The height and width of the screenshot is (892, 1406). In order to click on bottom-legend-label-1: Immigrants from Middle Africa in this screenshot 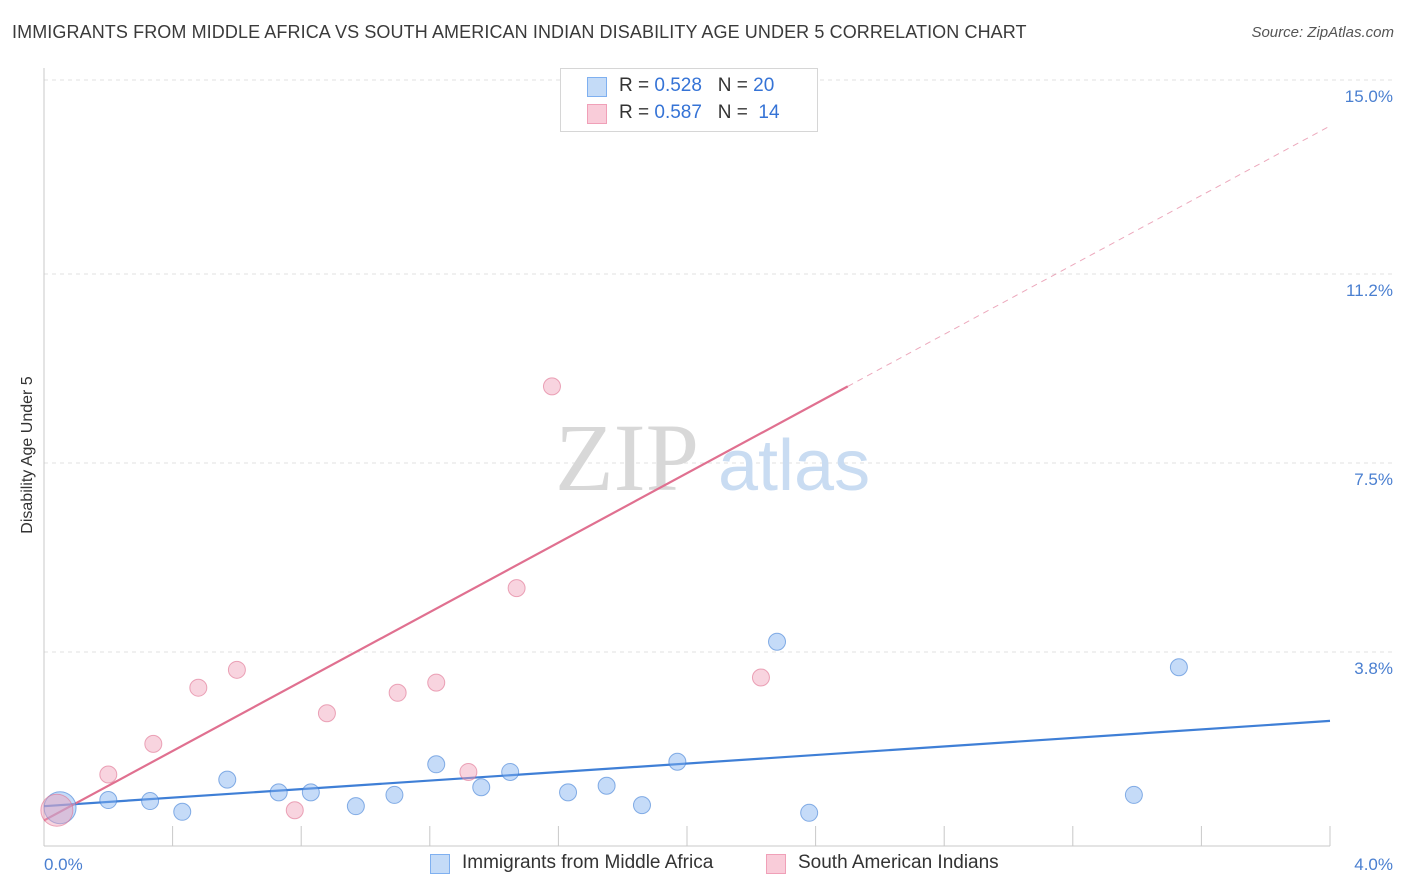, I will do `click(588, 862)`.